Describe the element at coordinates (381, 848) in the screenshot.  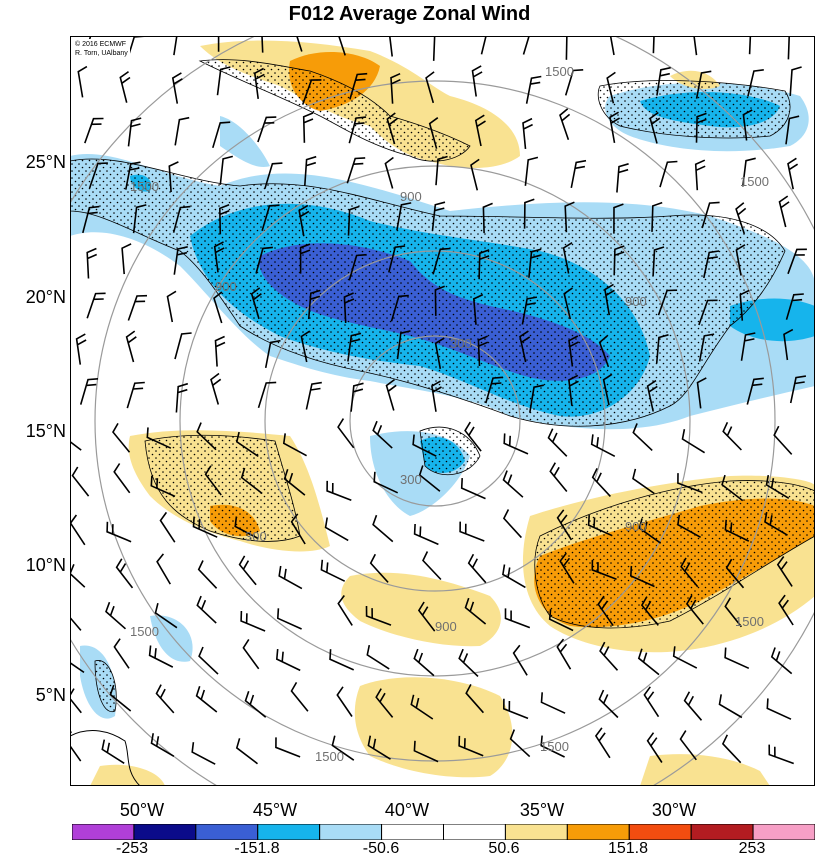
I see `colorbar-label-3: -50.6` at that location.